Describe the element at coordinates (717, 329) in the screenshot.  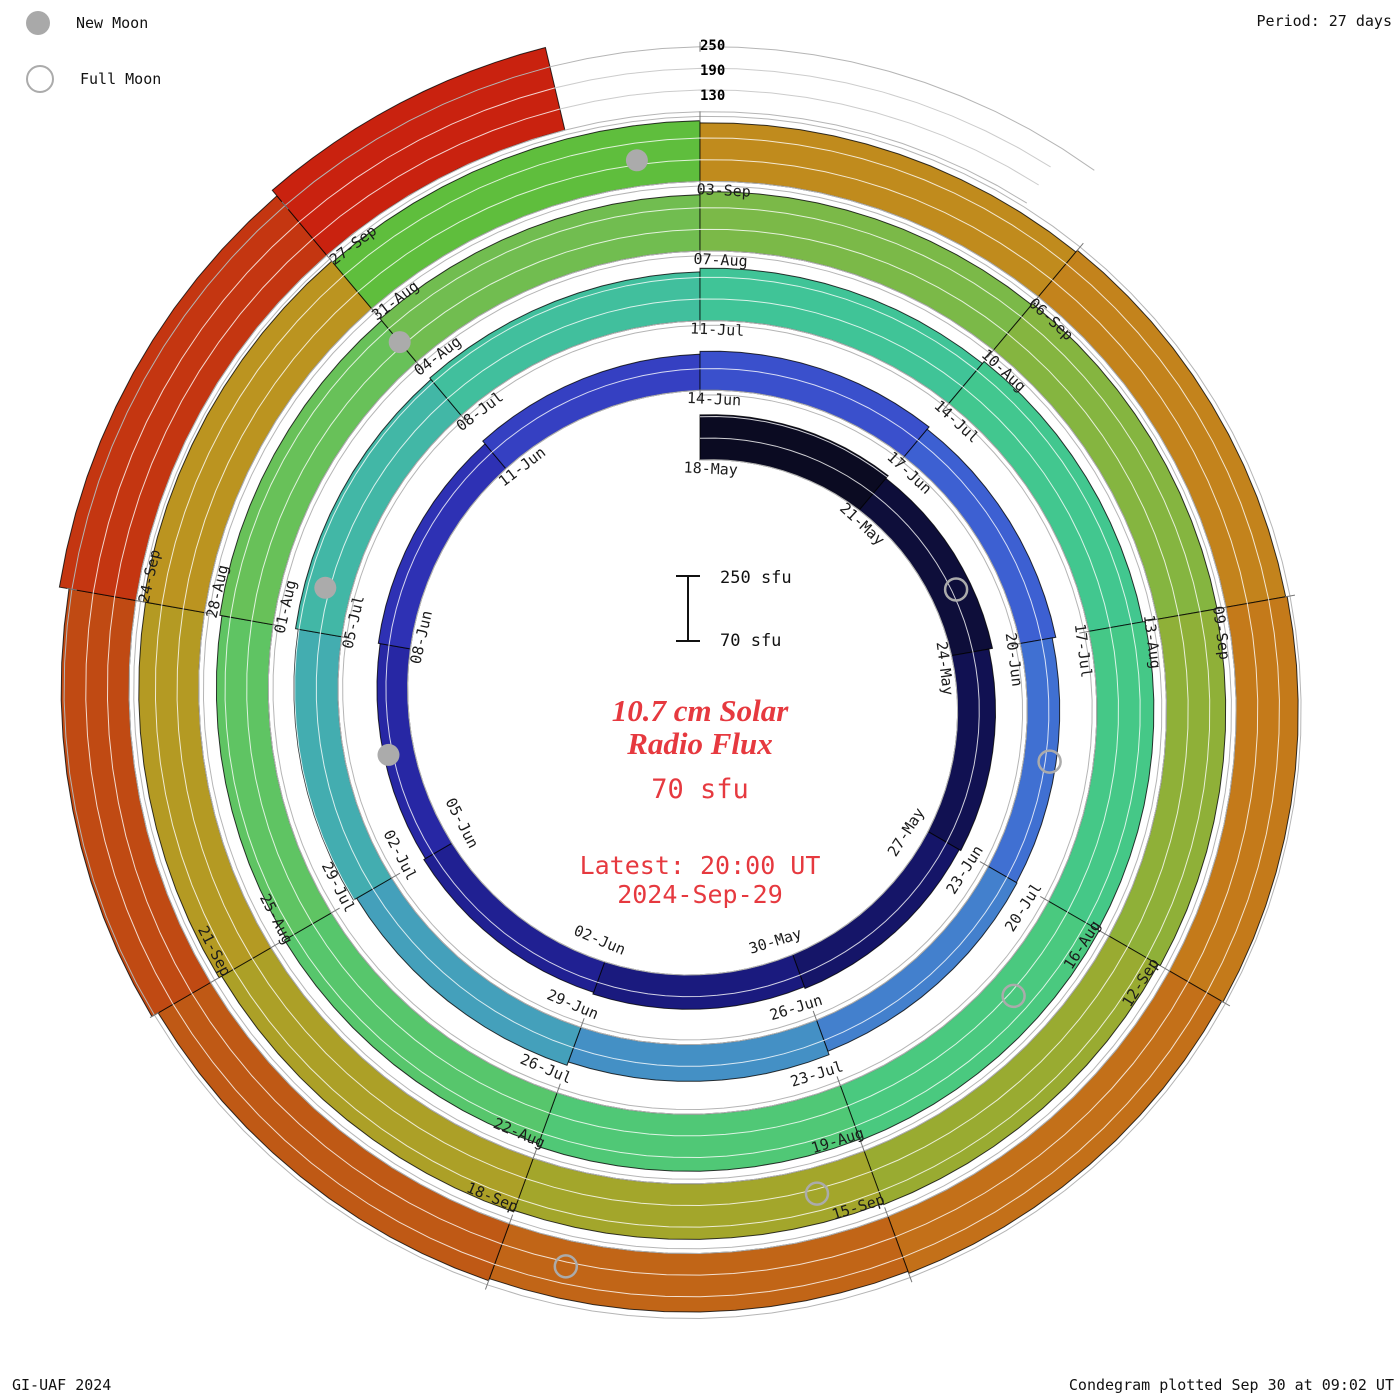
I see `date-tick-label: 11-Jul` at that location.